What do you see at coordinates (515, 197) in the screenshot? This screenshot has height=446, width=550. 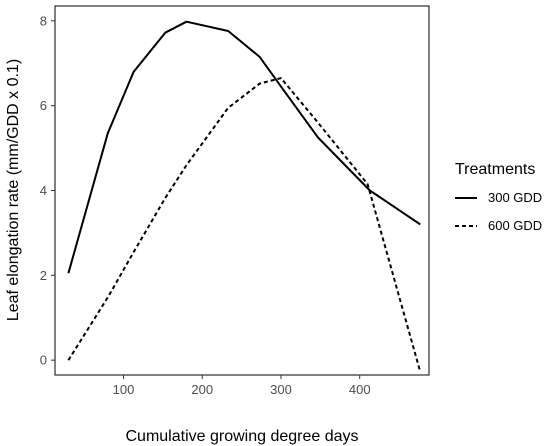 I see `legend-label-300-gdd: 300 GDD` at bounding box center [515, 197].